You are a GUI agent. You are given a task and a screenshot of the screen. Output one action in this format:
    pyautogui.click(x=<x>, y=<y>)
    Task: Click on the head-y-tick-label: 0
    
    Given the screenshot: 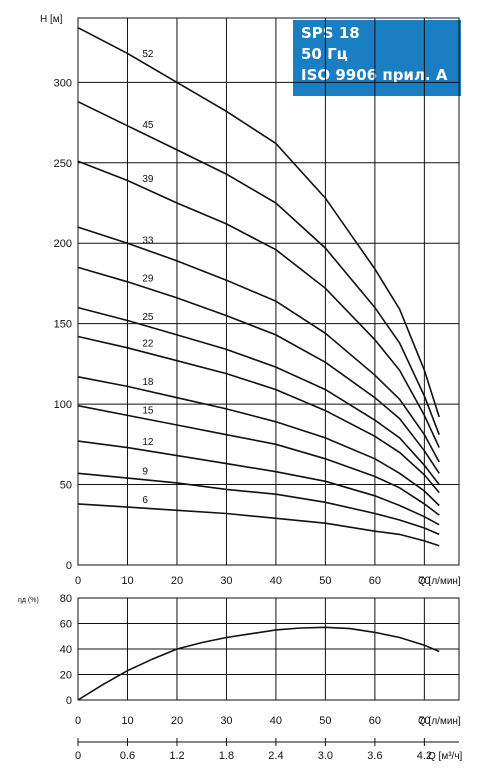 What is the action you would take?
    pyautogui.click(x=69, y=566)
    